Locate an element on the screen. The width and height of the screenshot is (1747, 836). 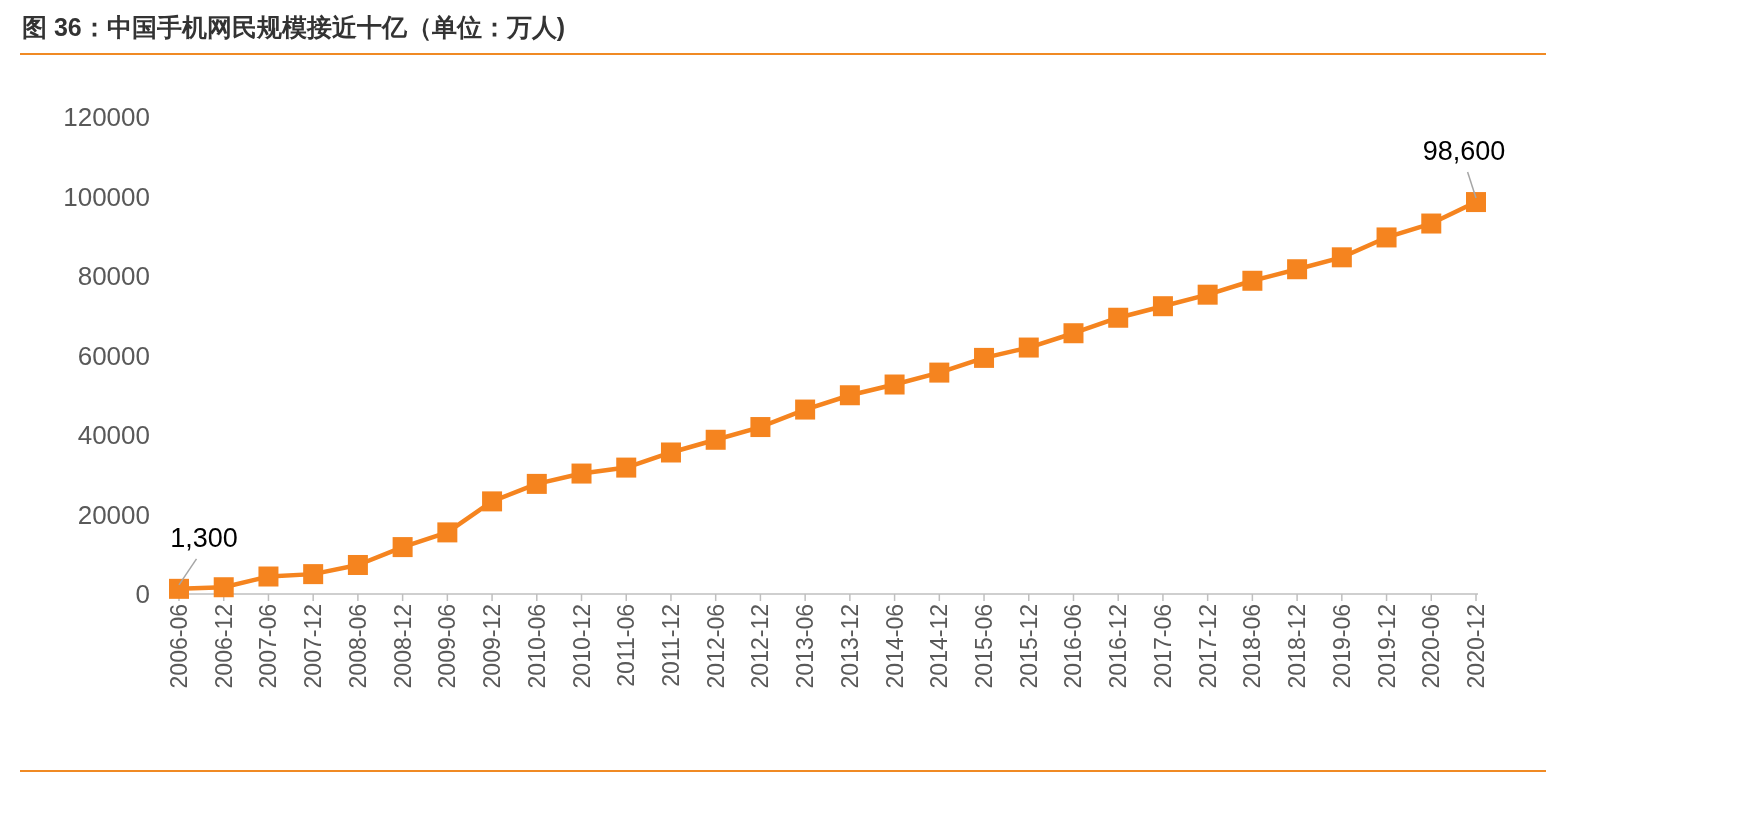
x-tick-label: 2012-12 is located at coordinates (760, 646).